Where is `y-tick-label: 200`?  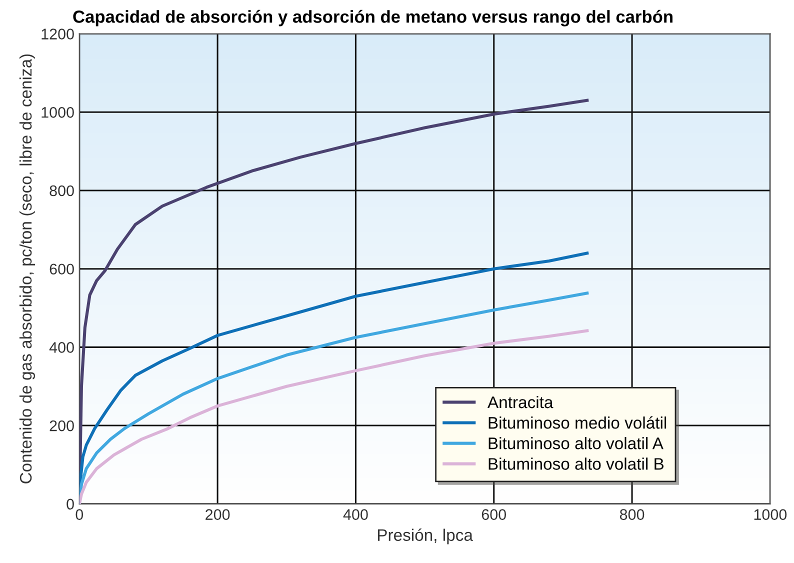 y-tick-label: 200 is located at coordinates (62, 426).